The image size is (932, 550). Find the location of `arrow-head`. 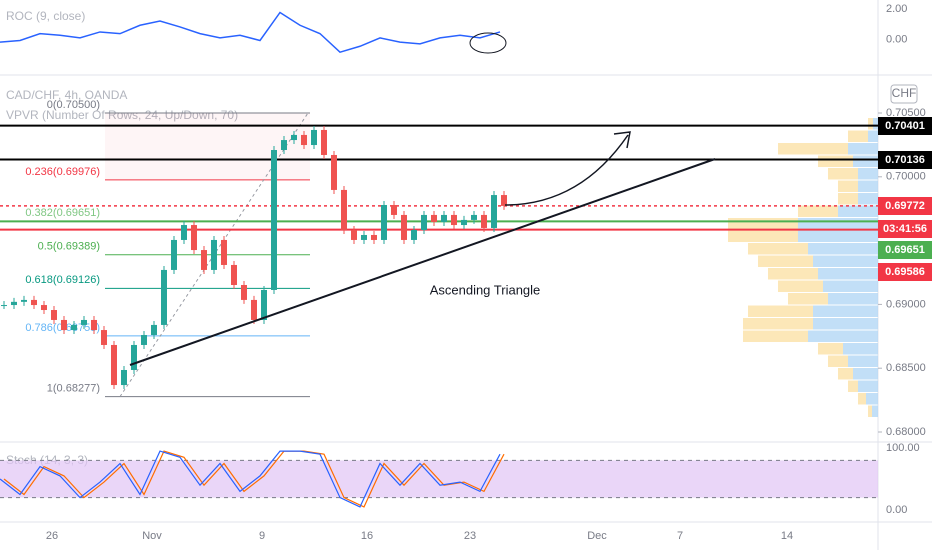

arrow-head is located at coordinates (622, 140).